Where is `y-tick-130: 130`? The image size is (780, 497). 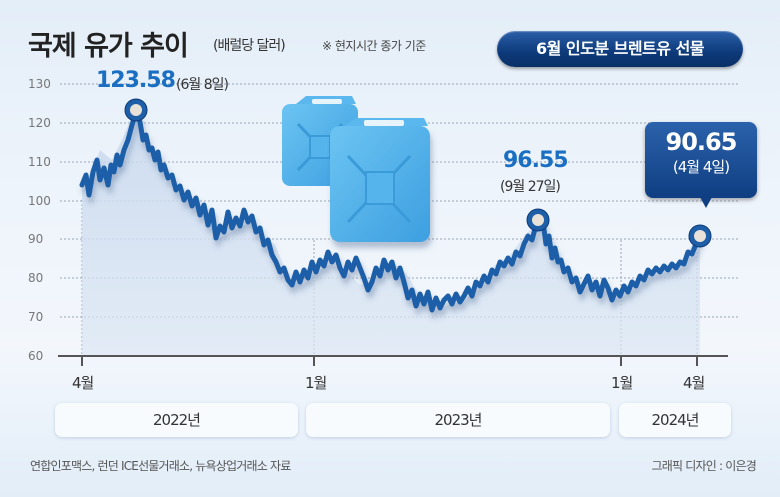
y-tick-130: 130 is located at coordinates (39, 84).